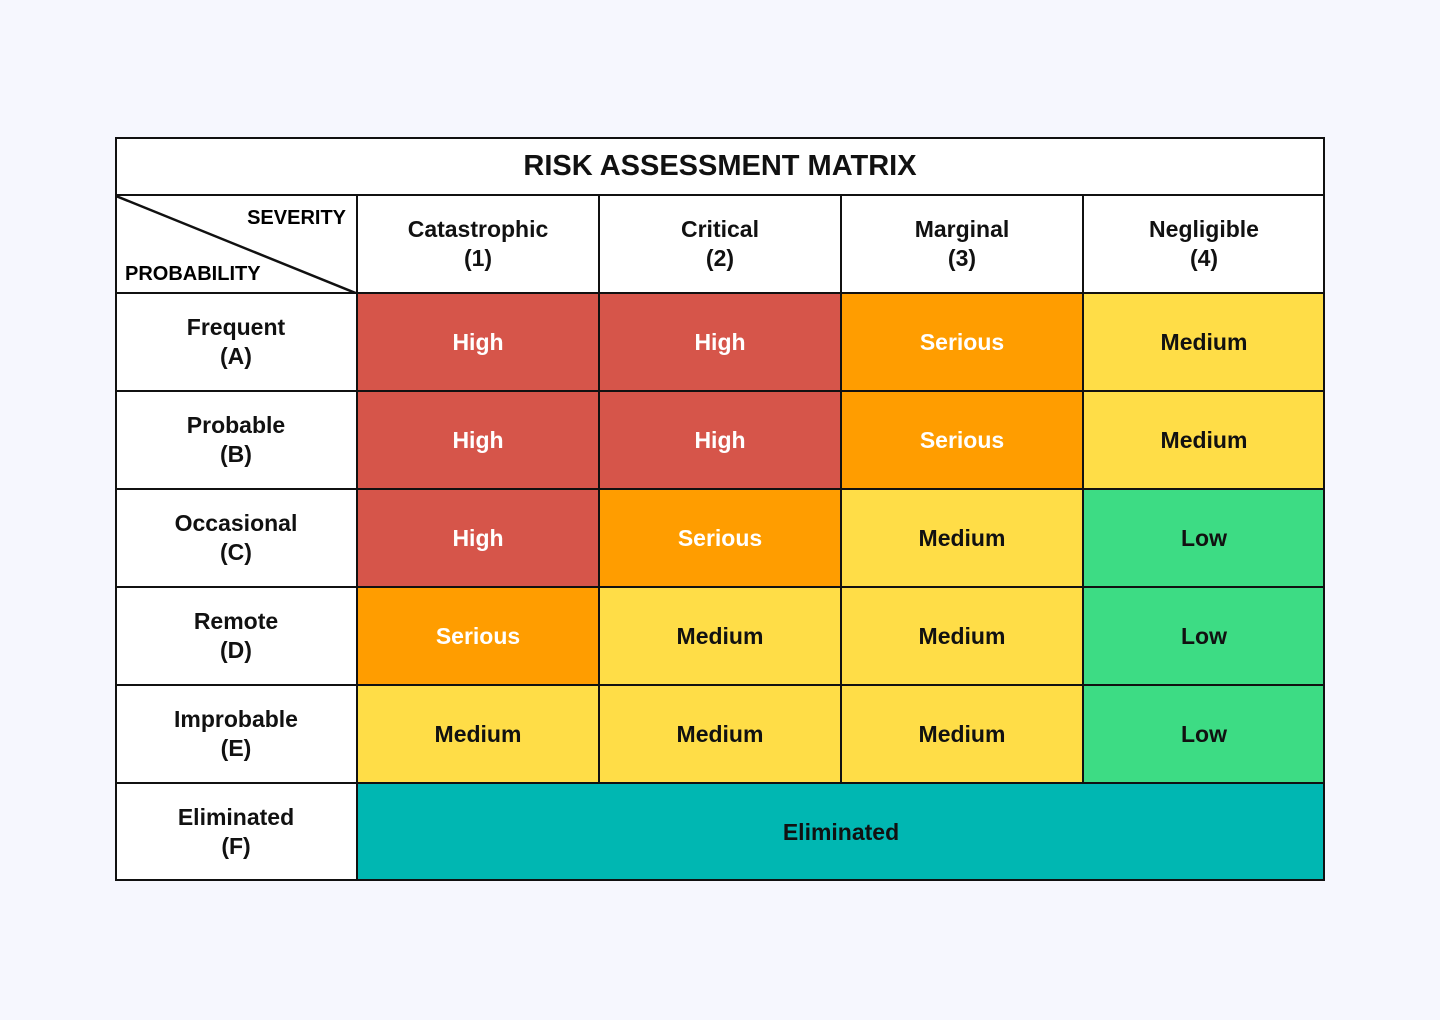  I want to click on label-name: Frequent, so click(236, 327).